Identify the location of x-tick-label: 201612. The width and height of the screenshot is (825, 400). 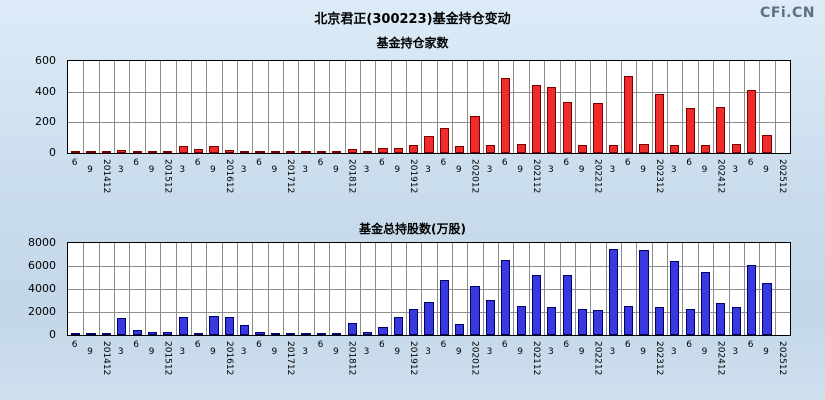
(228, 358).